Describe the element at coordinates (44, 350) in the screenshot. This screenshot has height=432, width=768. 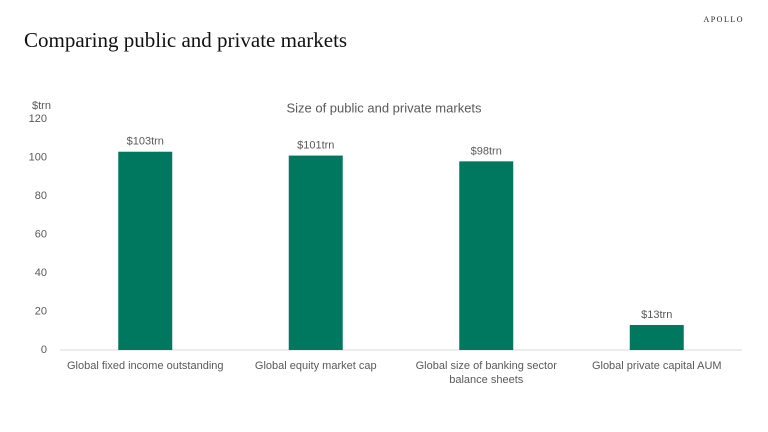
I see `y-tick-label: 0` at that location.